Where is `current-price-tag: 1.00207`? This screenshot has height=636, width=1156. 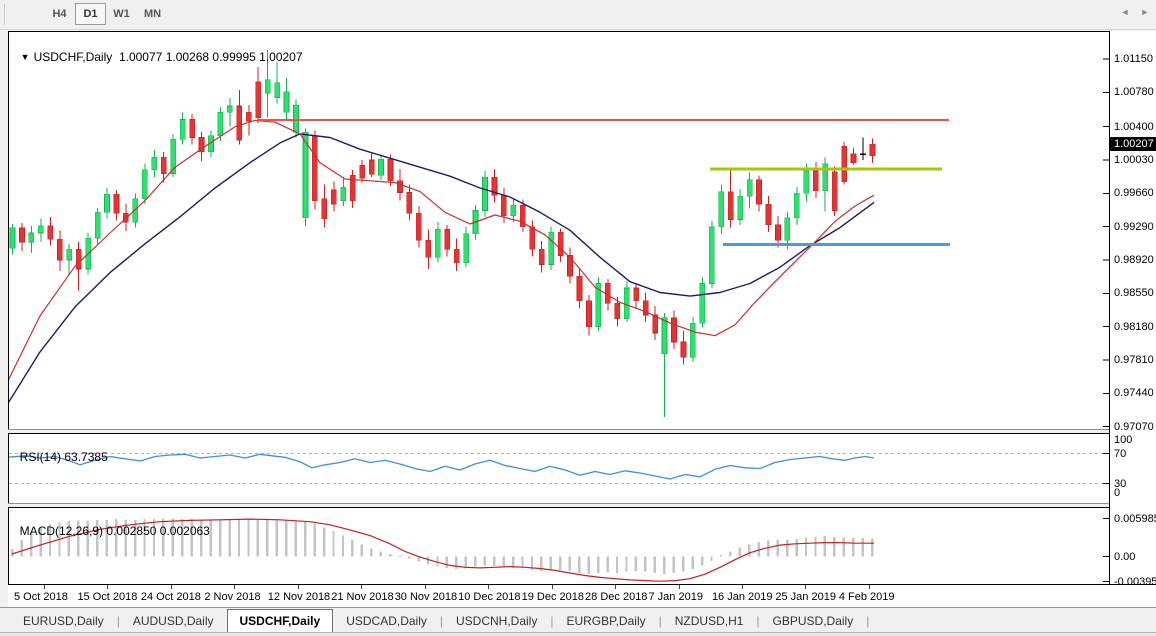
current-price-tag: 1.00207 is located at coordinates (1133, 144).